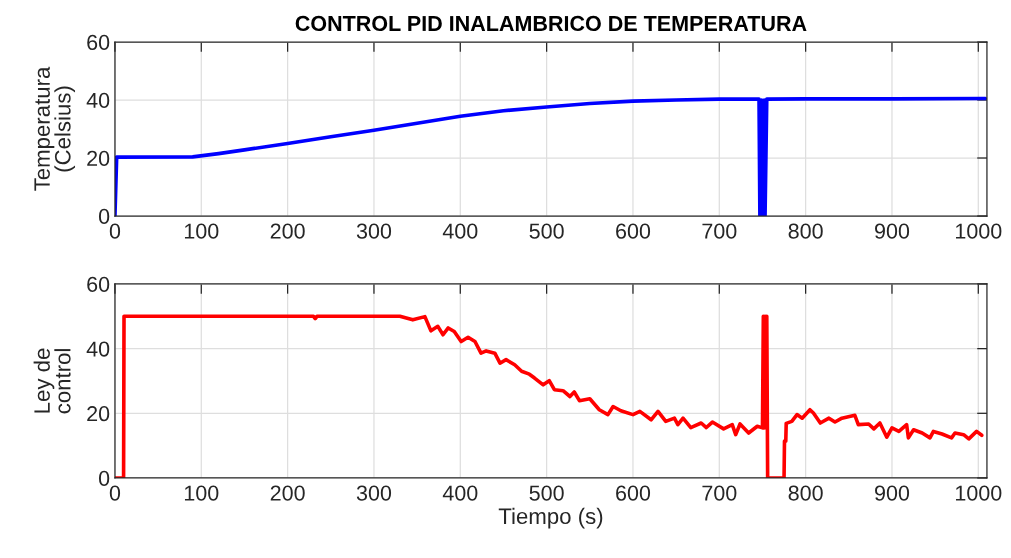 Image resolution: width=1011 pixels, height=558 pixels. I want to click on x-axis-title: Tiempo (s), so click(550, 518).